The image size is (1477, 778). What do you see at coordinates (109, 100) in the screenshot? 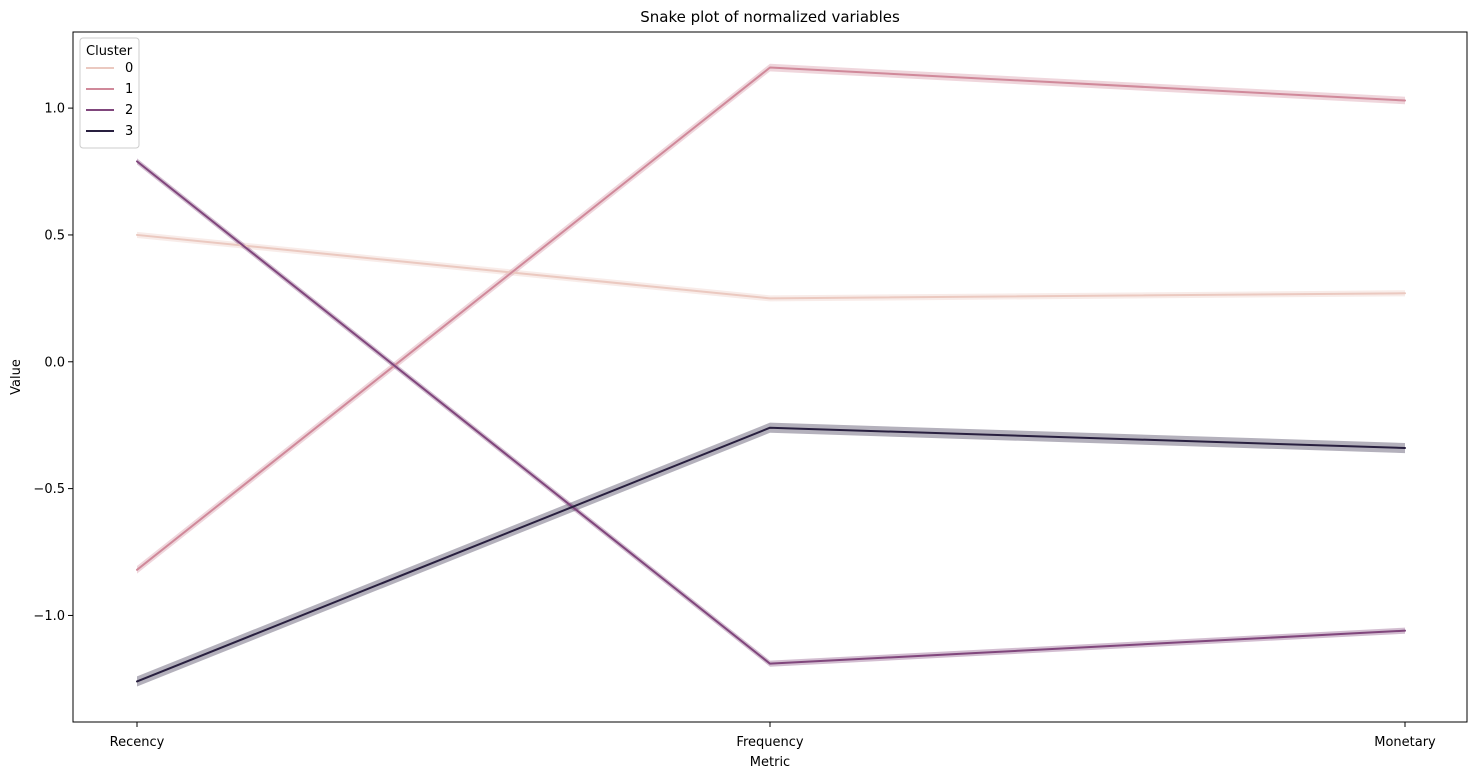
I see `legend-entries: 0 1 2 3` at bounding box center [109, 100].